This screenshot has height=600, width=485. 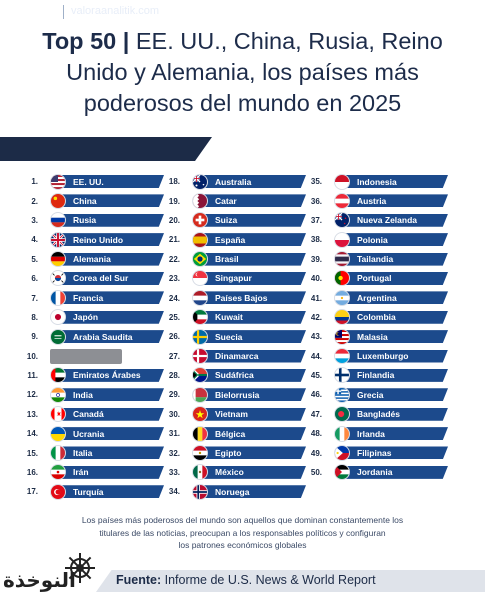 I want to click on flag-kw-icon, so click(x=200, y=317).